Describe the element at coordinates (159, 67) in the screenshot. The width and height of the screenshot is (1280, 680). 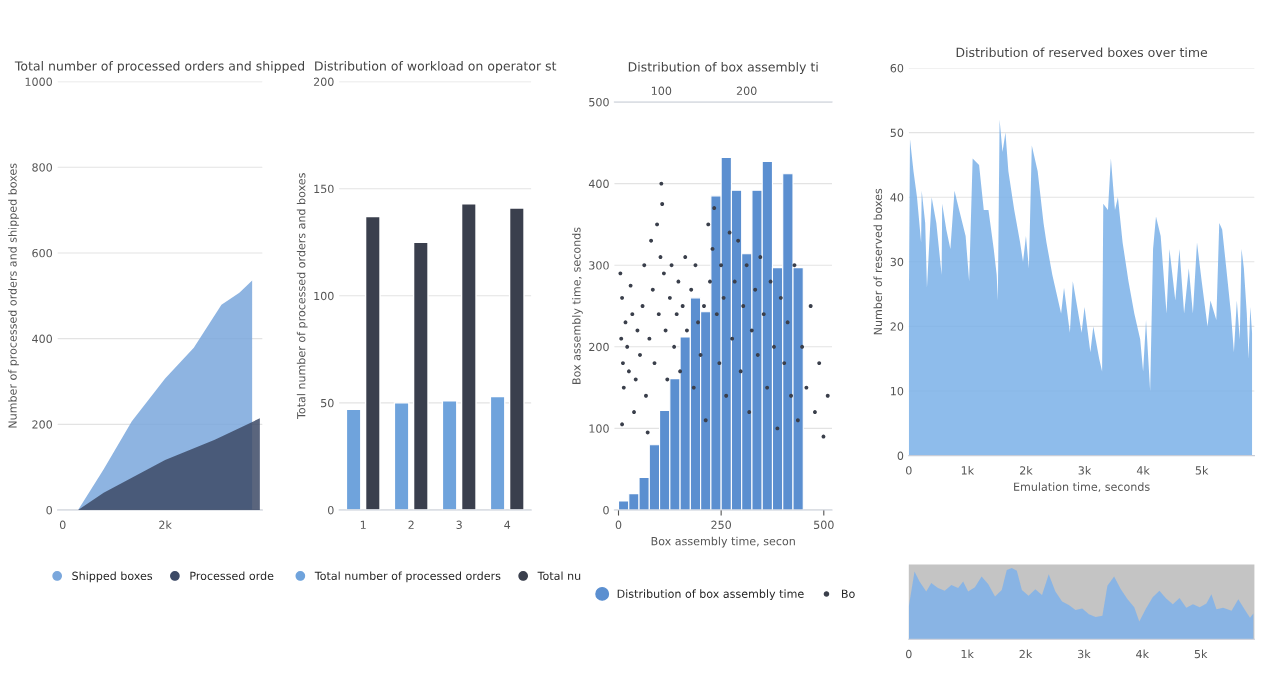
I see `chart-title: Total number of processed orders and shipped` at that location.